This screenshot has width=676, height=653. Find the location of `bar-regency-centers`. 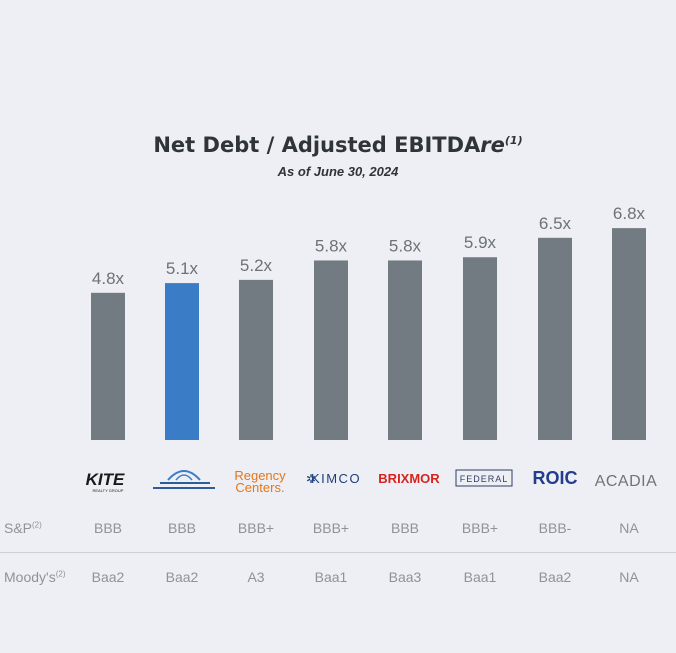

bar-regency-centers is located at coordinates (256, 359).